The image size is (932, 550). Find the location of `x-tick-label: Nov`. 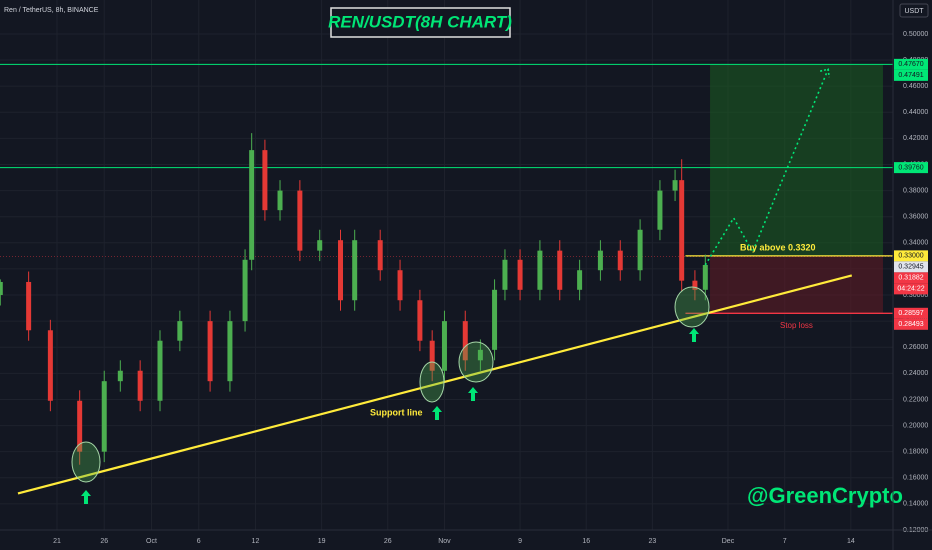

x-tick-label: Nov is located at coordinates (444, 541).